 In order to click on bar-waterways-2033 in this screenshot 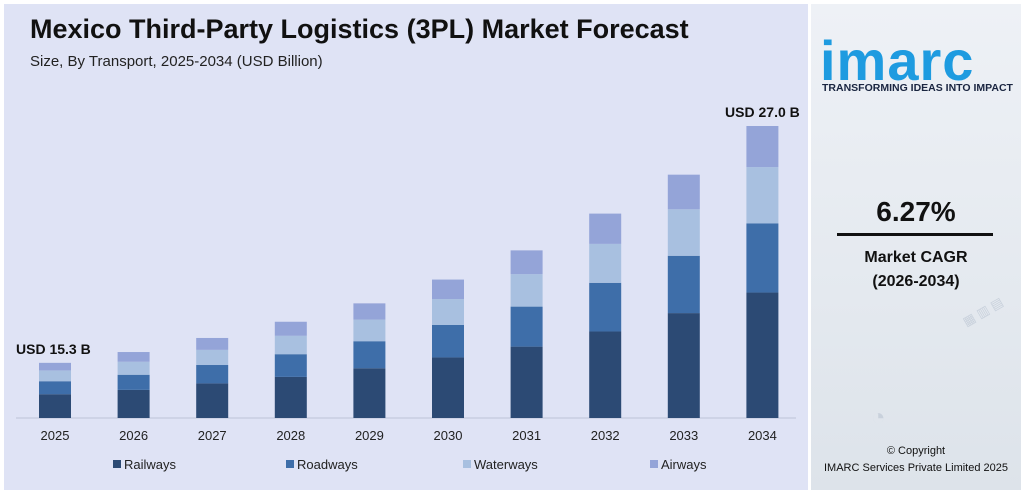, I will do `click(683, 232)`.